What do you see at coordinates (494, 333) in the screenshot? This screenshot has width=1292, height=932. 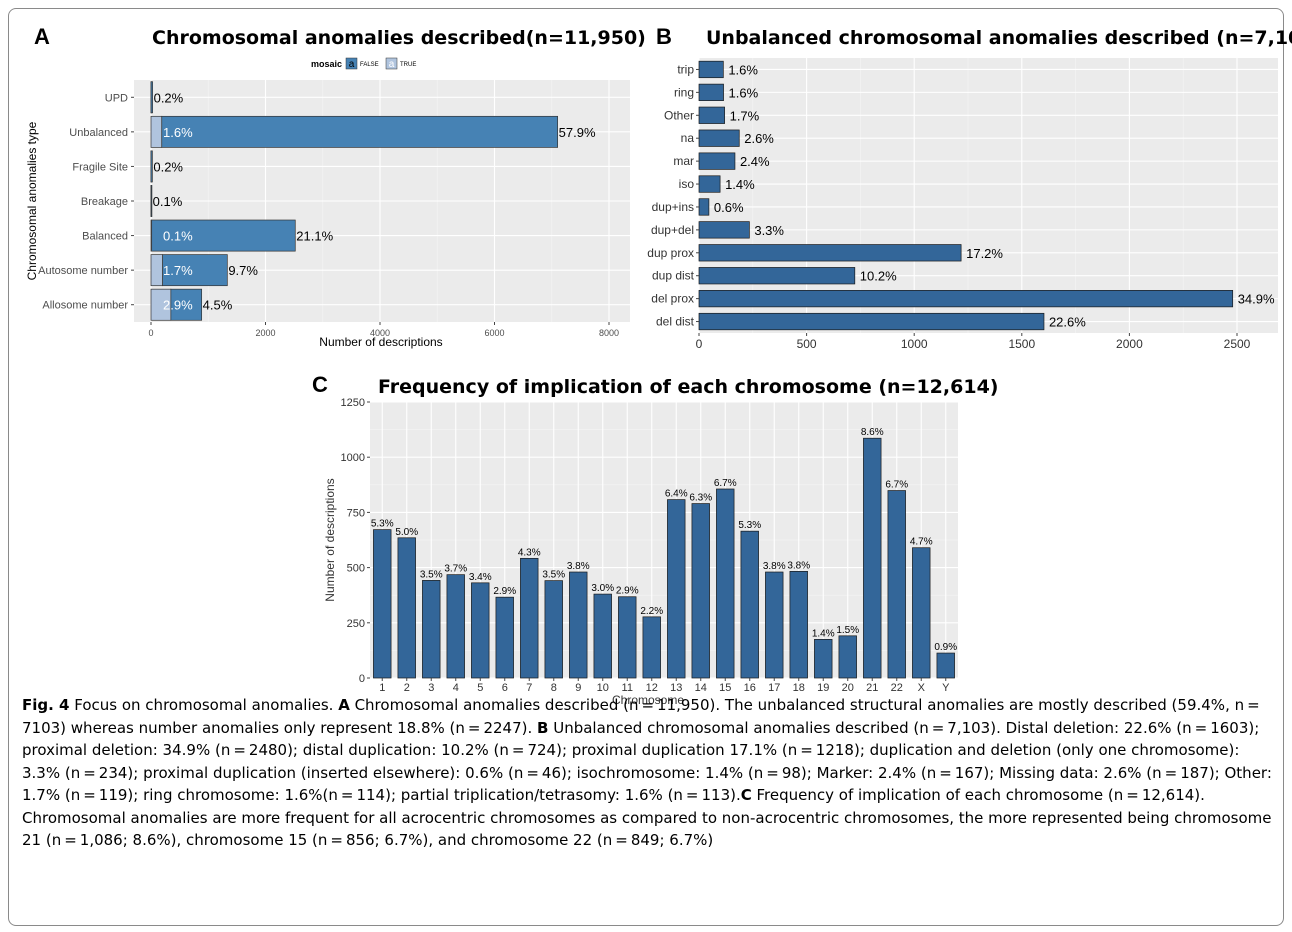 I see `chart-a-x-tick-label: 6000` at bounding box center [494, 333].